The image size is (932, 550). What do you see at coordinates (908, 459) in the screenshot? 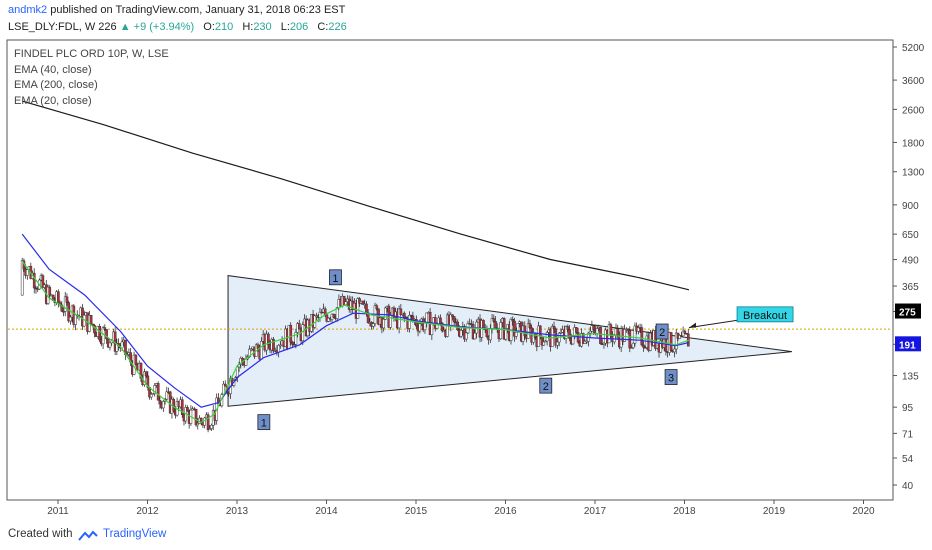
I see `y-tick-label: 54` at bounding box center [908, 459].